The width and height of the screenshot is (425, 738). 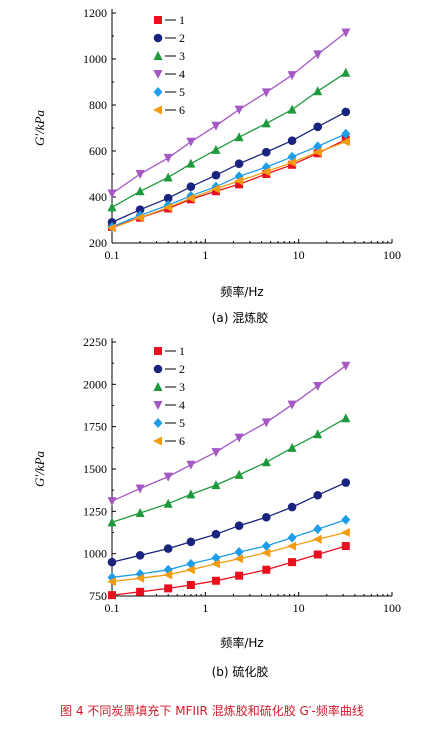 What do you see at coordinates (392, 608) in the screenshot?
I see `x-tick-label: 100` at bounding box center [392, 608].